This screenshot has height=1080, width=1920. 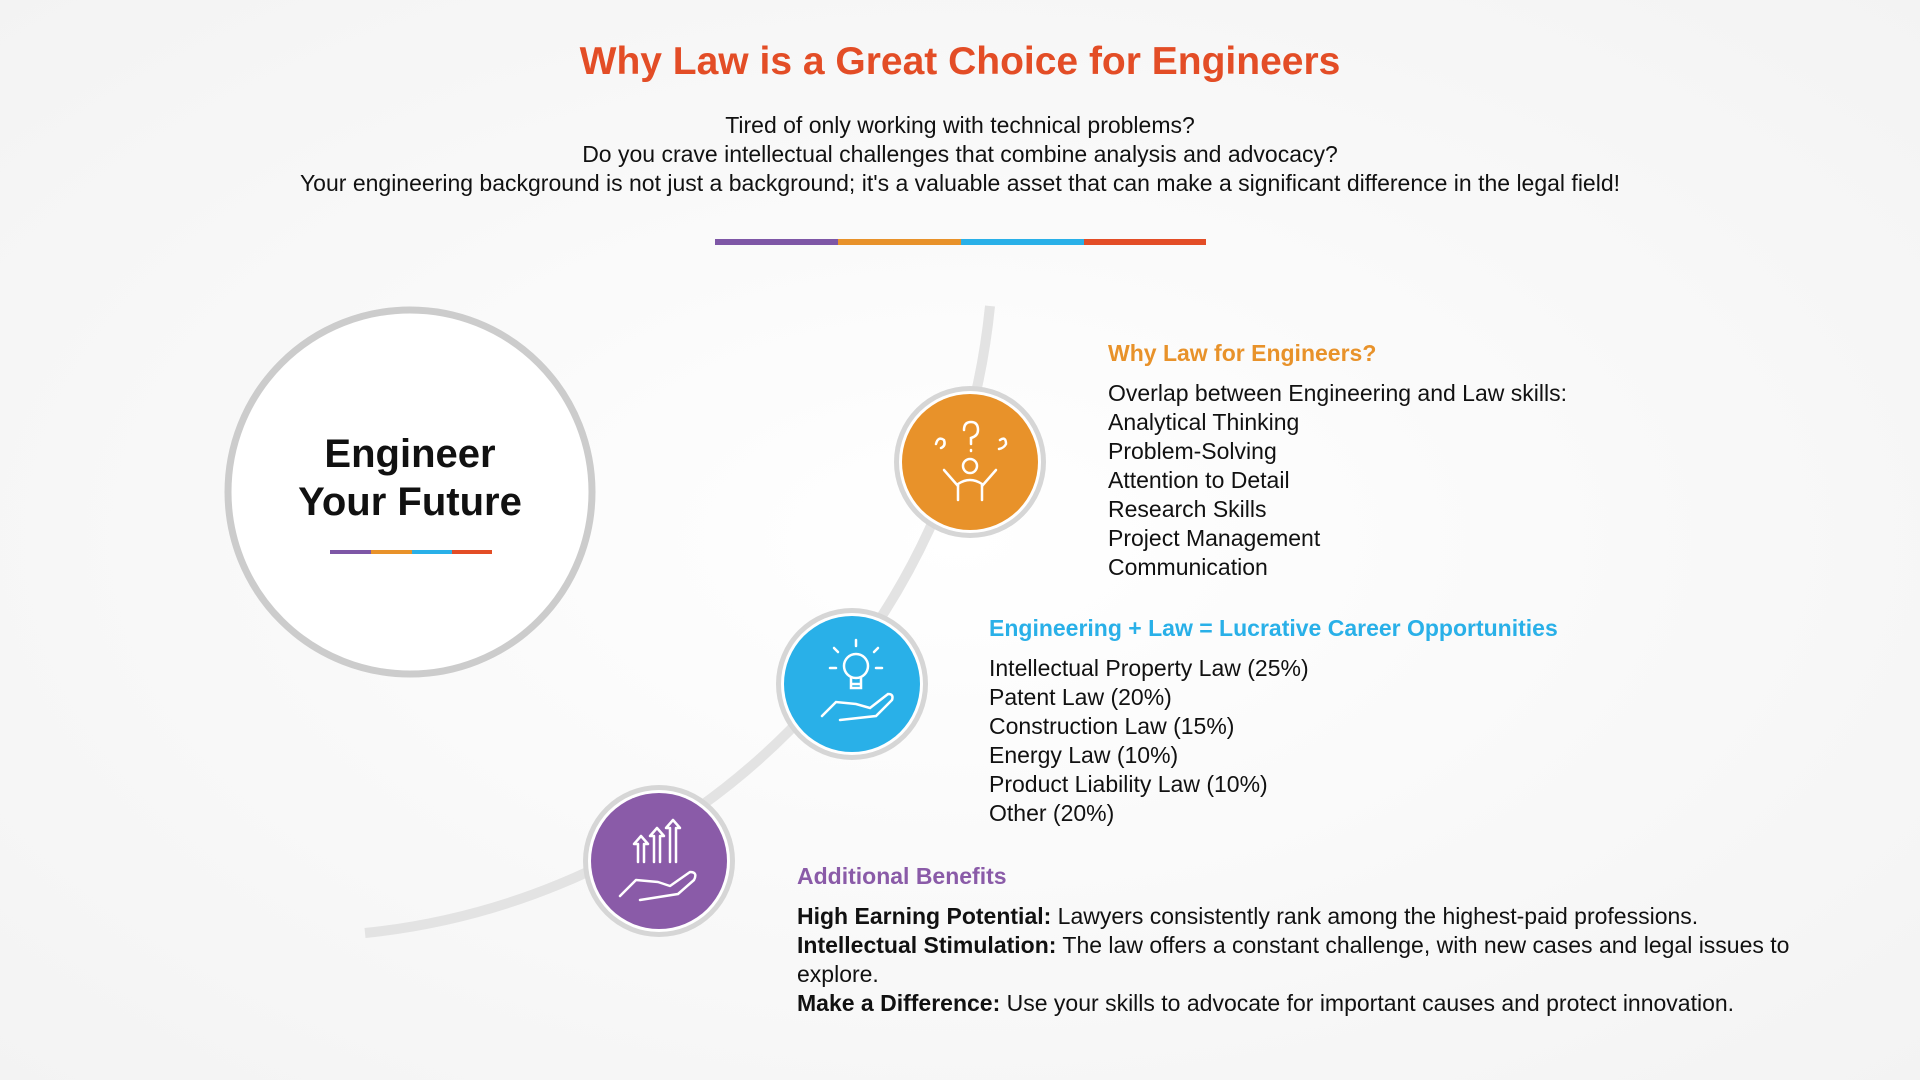 What do you see at coordinates (1128, 784) in the screenshot?
I see `list-item: Product Liability Law (10%)` at bounding box center [1128, 784].